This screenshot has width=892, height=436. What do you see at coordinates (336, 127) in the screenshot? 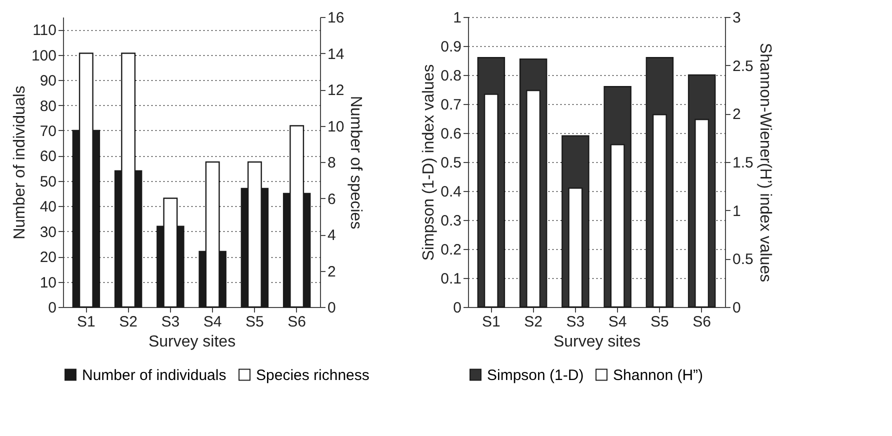
I see `y2-tick-label: 10` at bounding box center [336, 127].